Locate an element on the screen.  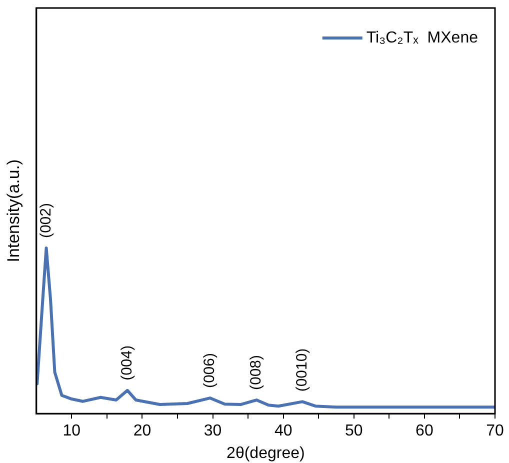
x-tick-label: 20 is located at coordinates (142, 431).